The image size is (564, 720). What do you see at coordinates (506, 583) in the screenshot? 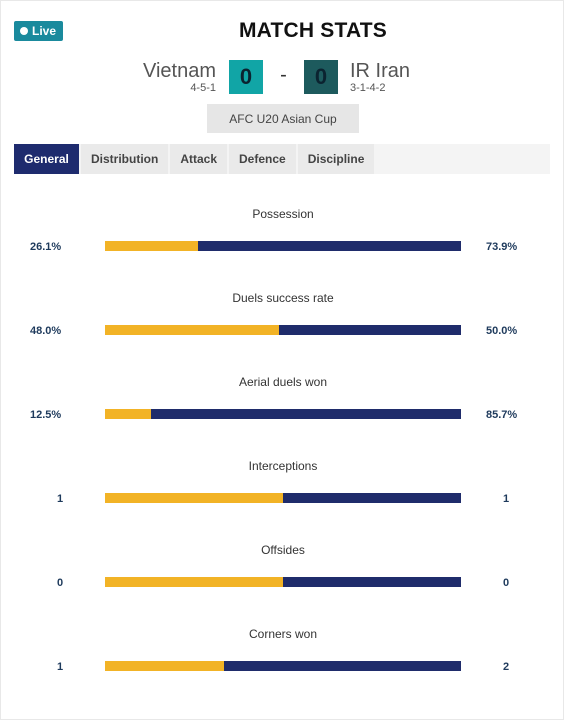
I see `stat-away-value: 0` at bounding box center [506, 583].